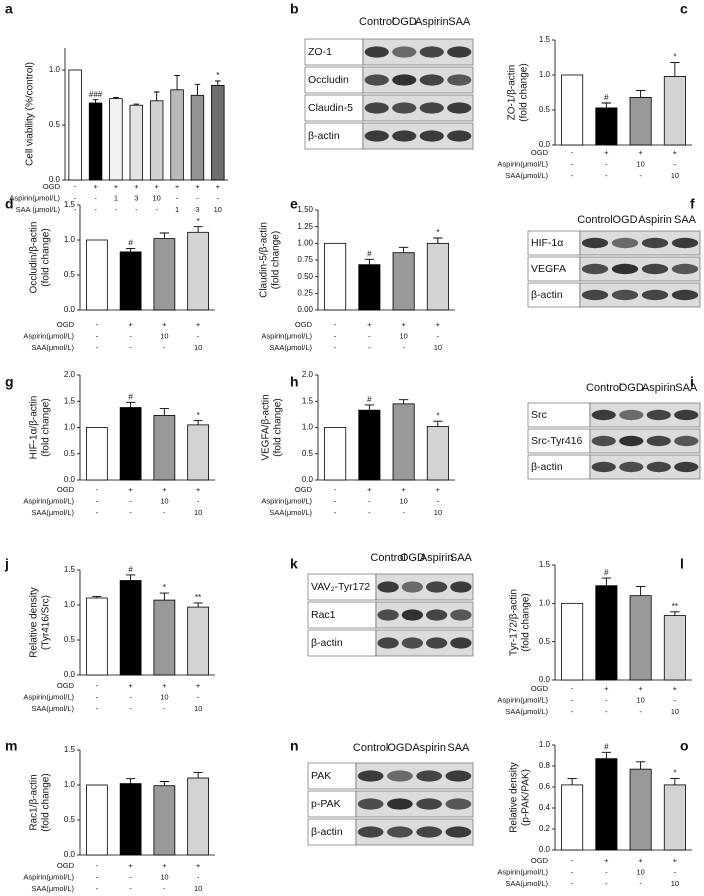 This screenshot has height=896, width=704. What do you see at coordinates (675, 606) in the screenshot?
I see `significance-mark: **` at bounding box center [675, 606].